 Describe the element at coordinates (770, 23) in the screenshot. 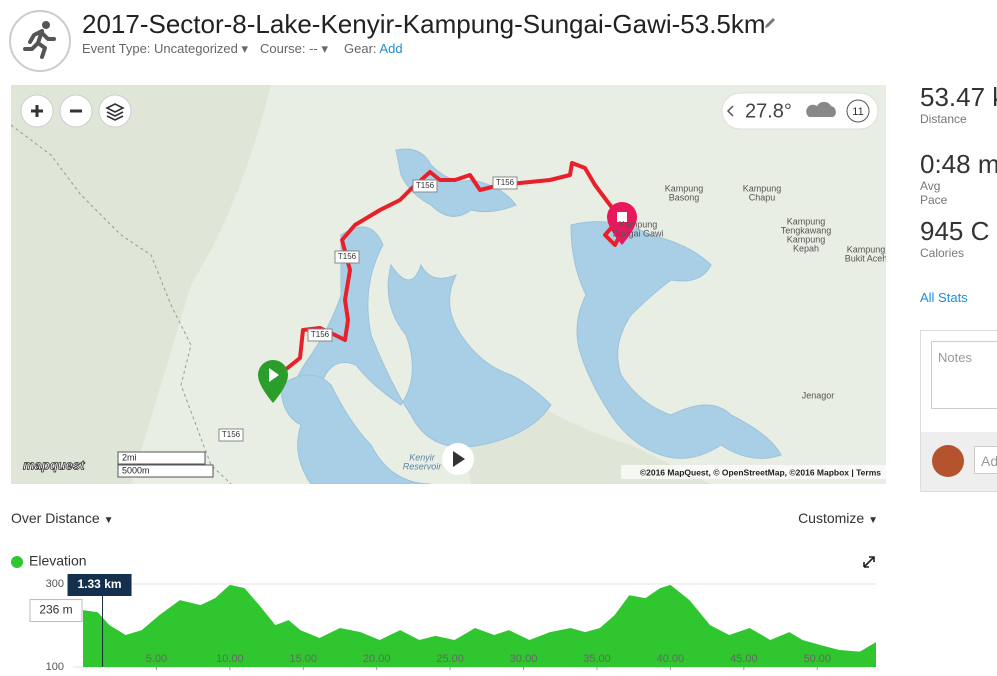

I see `edit-icon` at that location.